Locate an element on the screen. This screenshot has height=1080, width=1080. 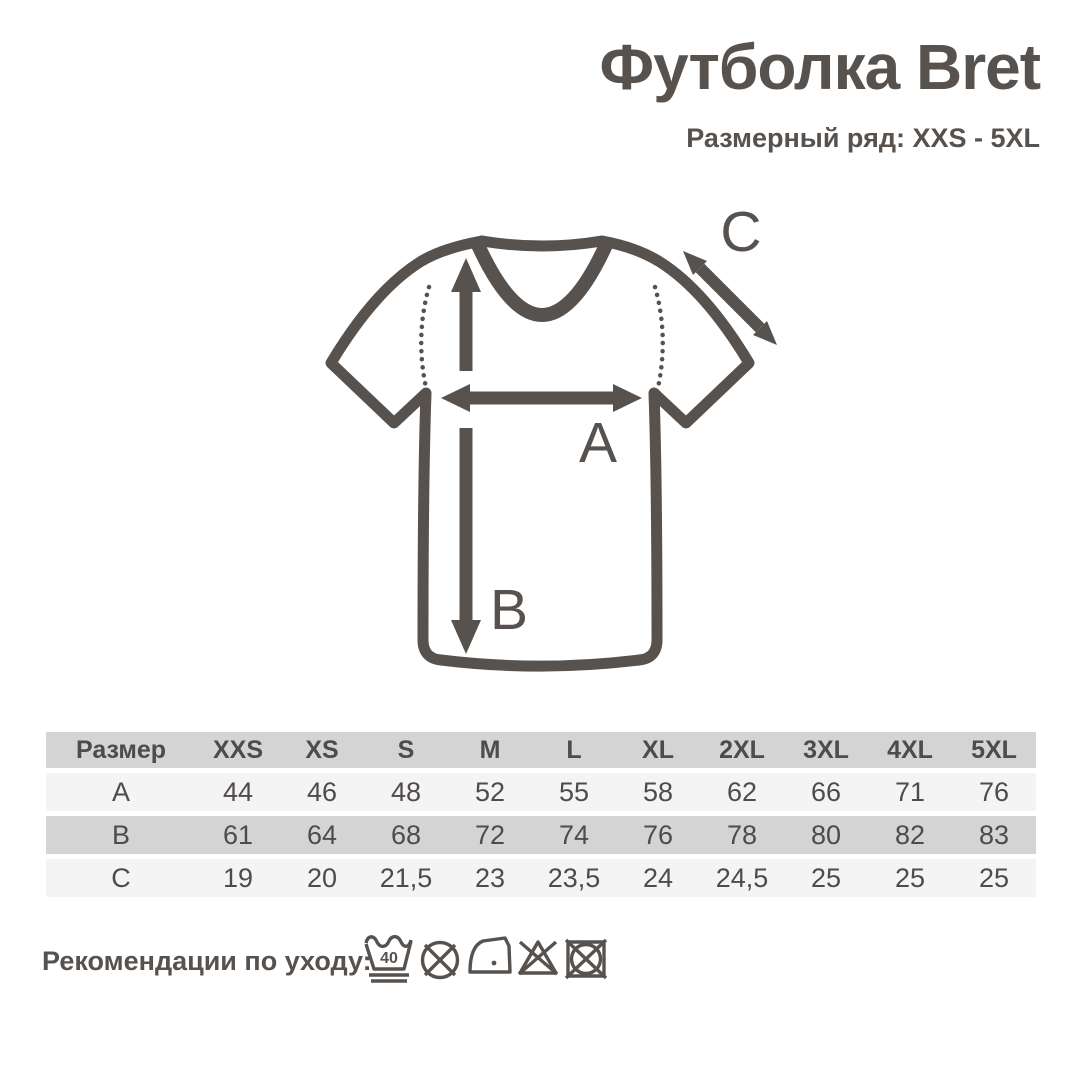
right-armhole-seam is located at coordinates (659, 339).